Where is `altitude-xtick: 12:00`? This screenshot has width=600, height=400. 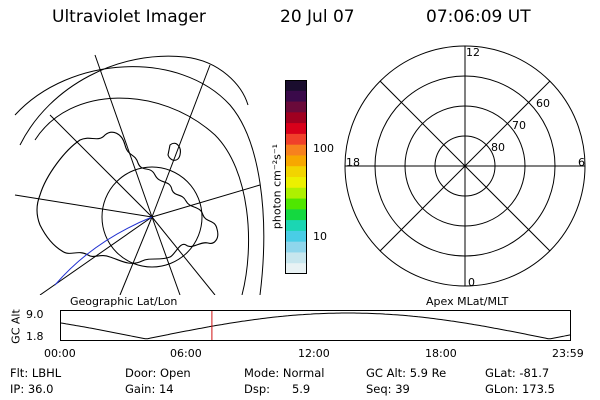
altitude-xtick: 12:00 is located at coordinates (314, 353).